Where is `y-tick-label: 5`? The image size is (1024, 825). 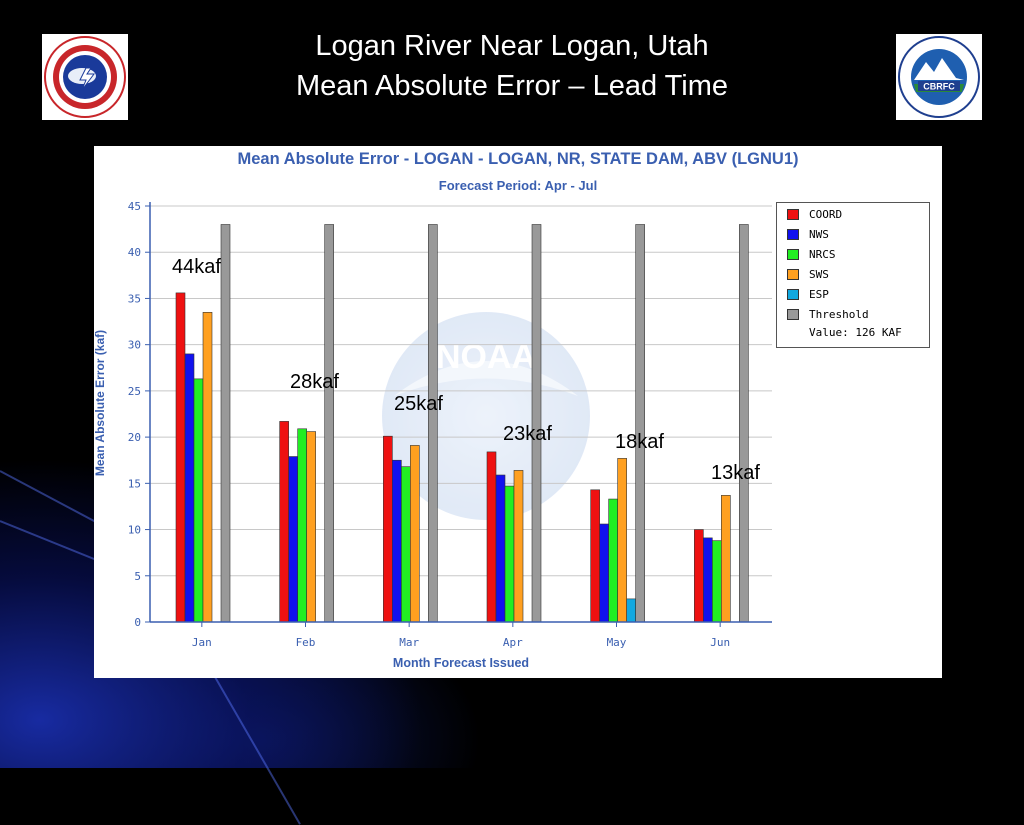 y-tick-label: 5 is located at coordinates (137, 576).